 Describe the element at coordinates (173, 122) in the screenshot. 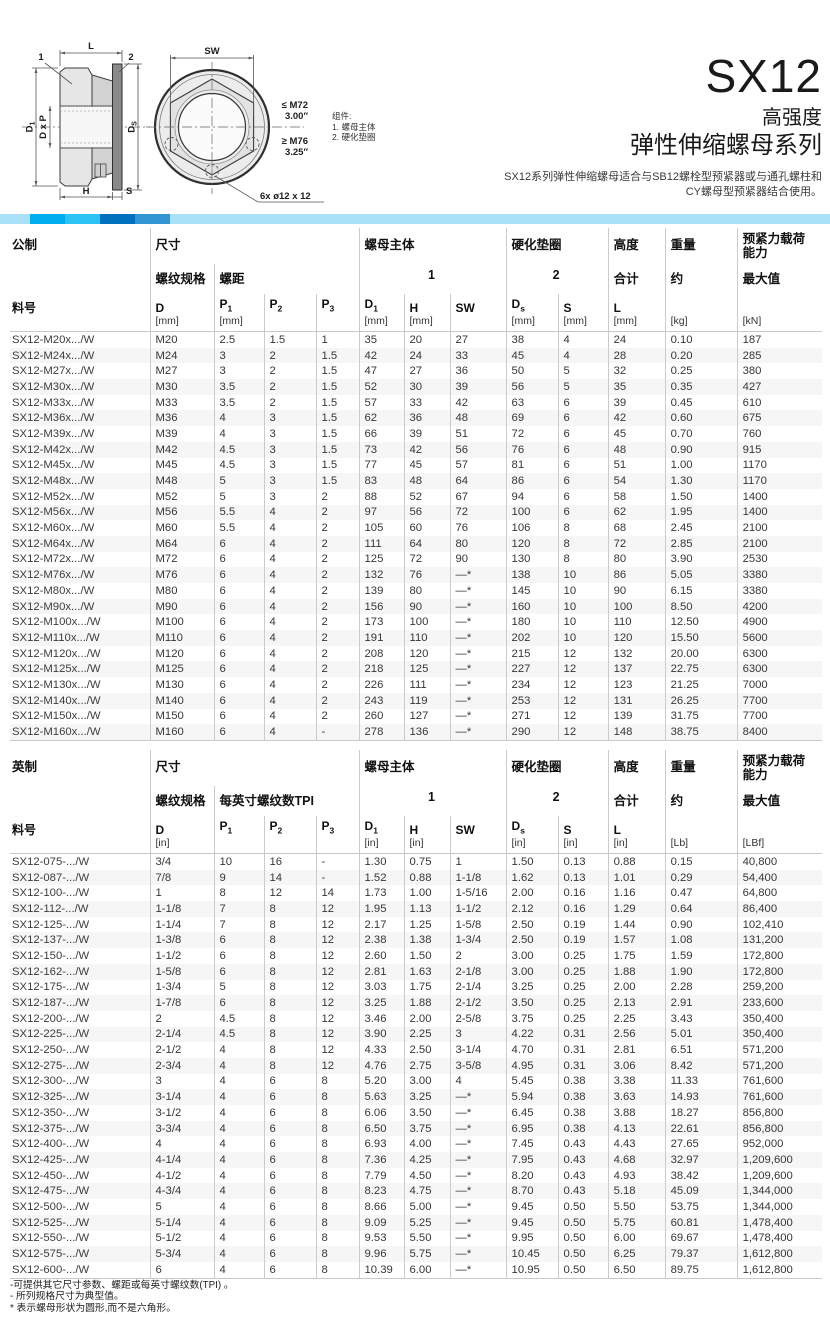

I see `technical-drawing: L 1 2 D1 D x P DS H S` at that location.